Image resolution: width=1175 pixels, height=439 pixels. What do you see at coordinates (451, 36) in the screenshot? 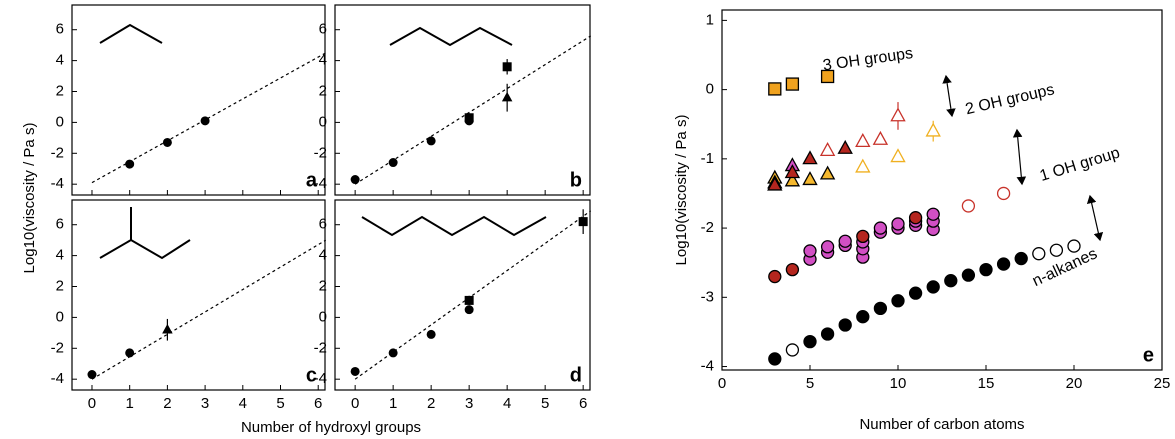
I see `molecule-b` at bounding box center [451, 36].